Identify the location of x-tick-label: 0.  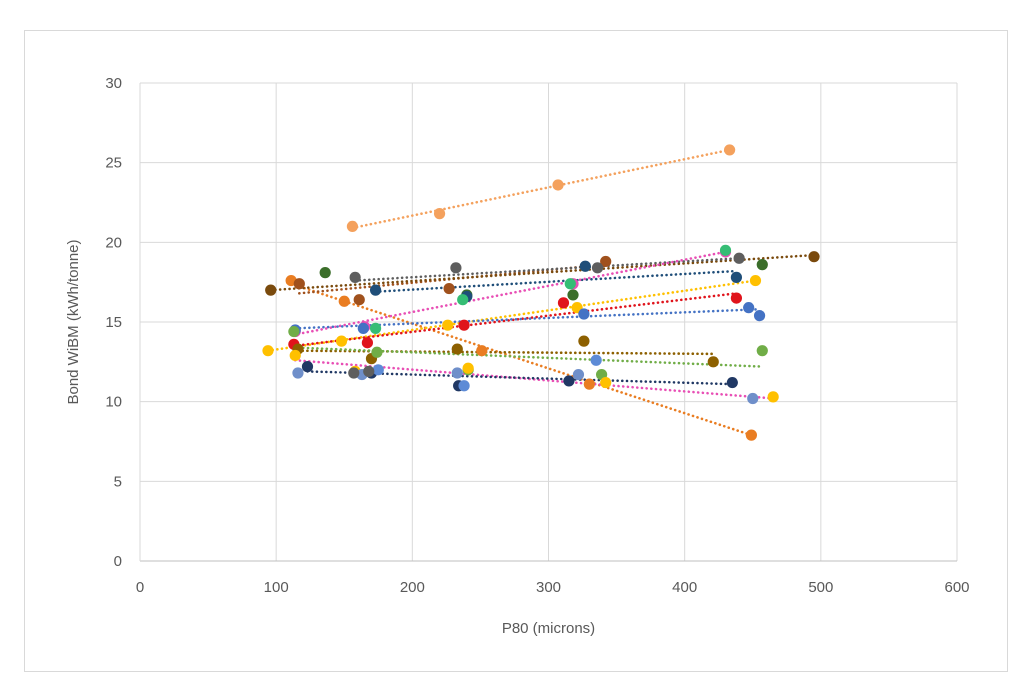
(140, 587).